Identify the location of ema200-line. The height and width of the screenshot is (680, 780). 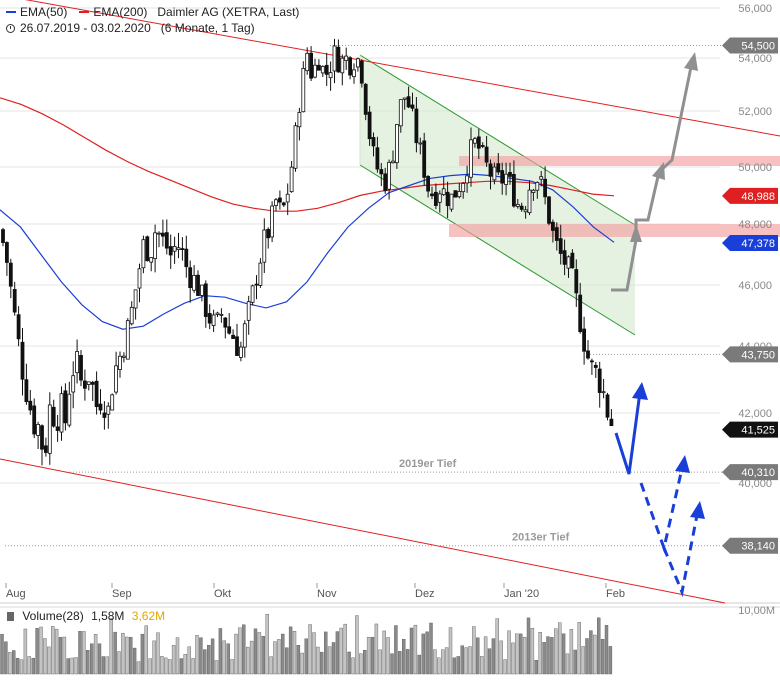
(307, 154).